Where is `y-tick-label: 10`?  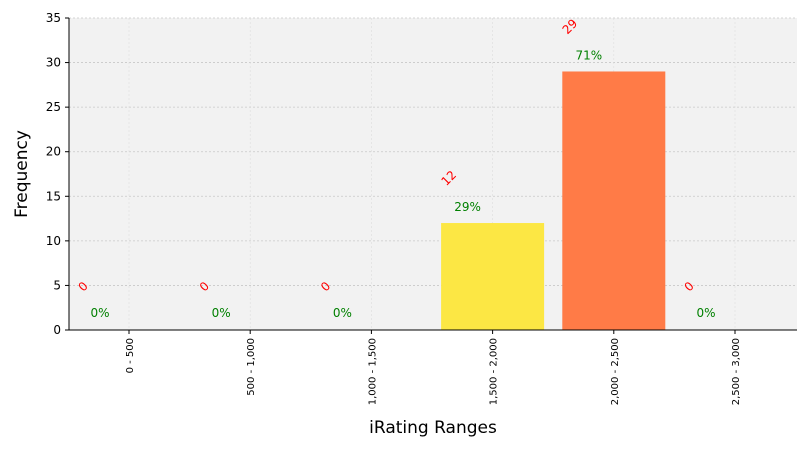
y-tick-label: 10 is located at coordinates (53, 241).